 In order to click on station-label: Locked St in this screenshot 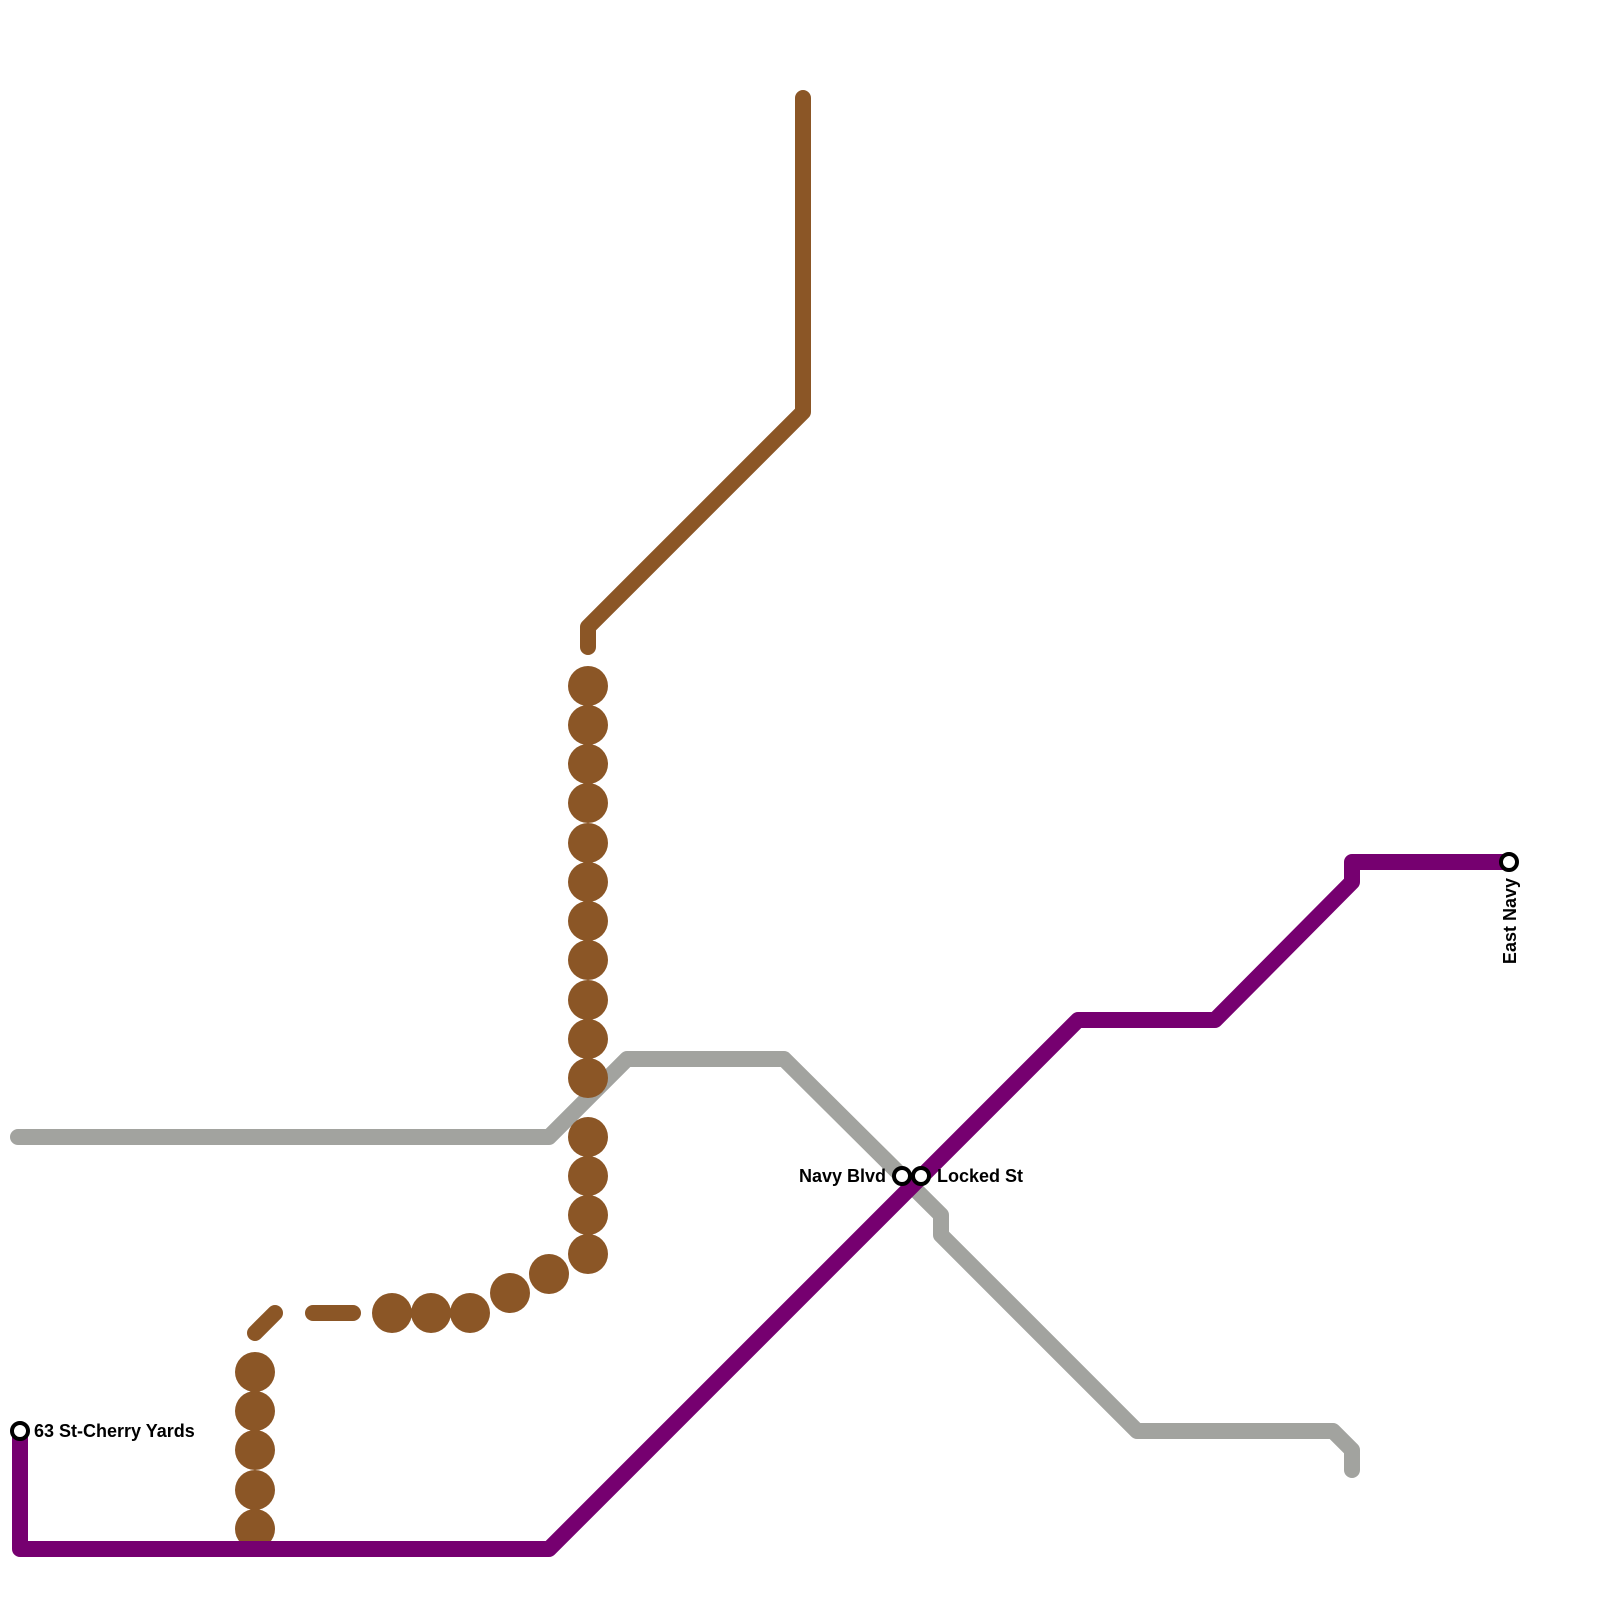, I will do `click(980, 1176)`.